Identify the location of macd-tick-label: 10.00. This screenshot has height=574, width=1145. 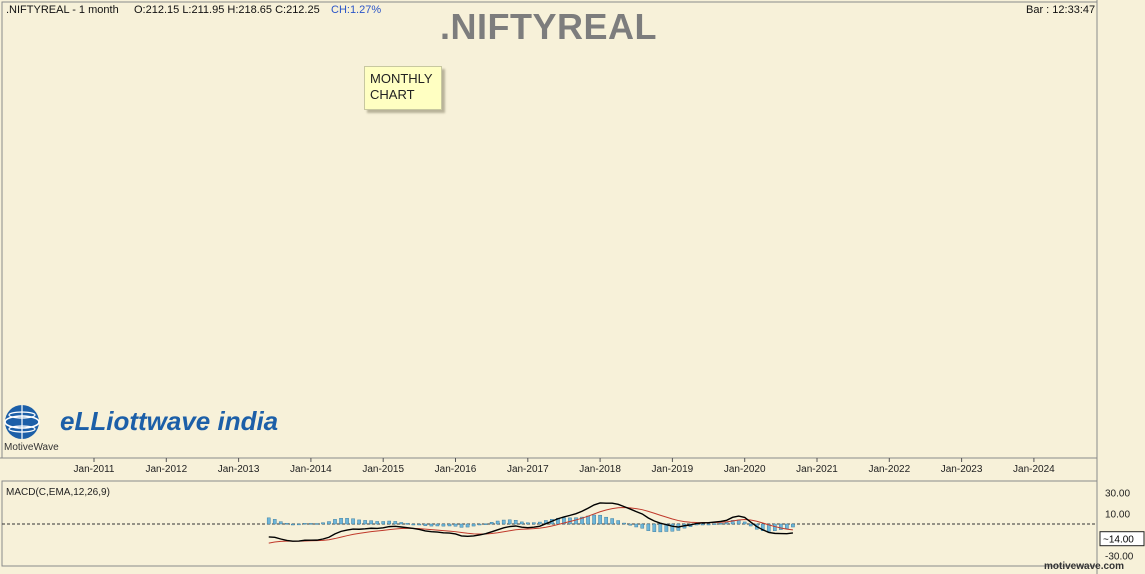
(1117, 515).